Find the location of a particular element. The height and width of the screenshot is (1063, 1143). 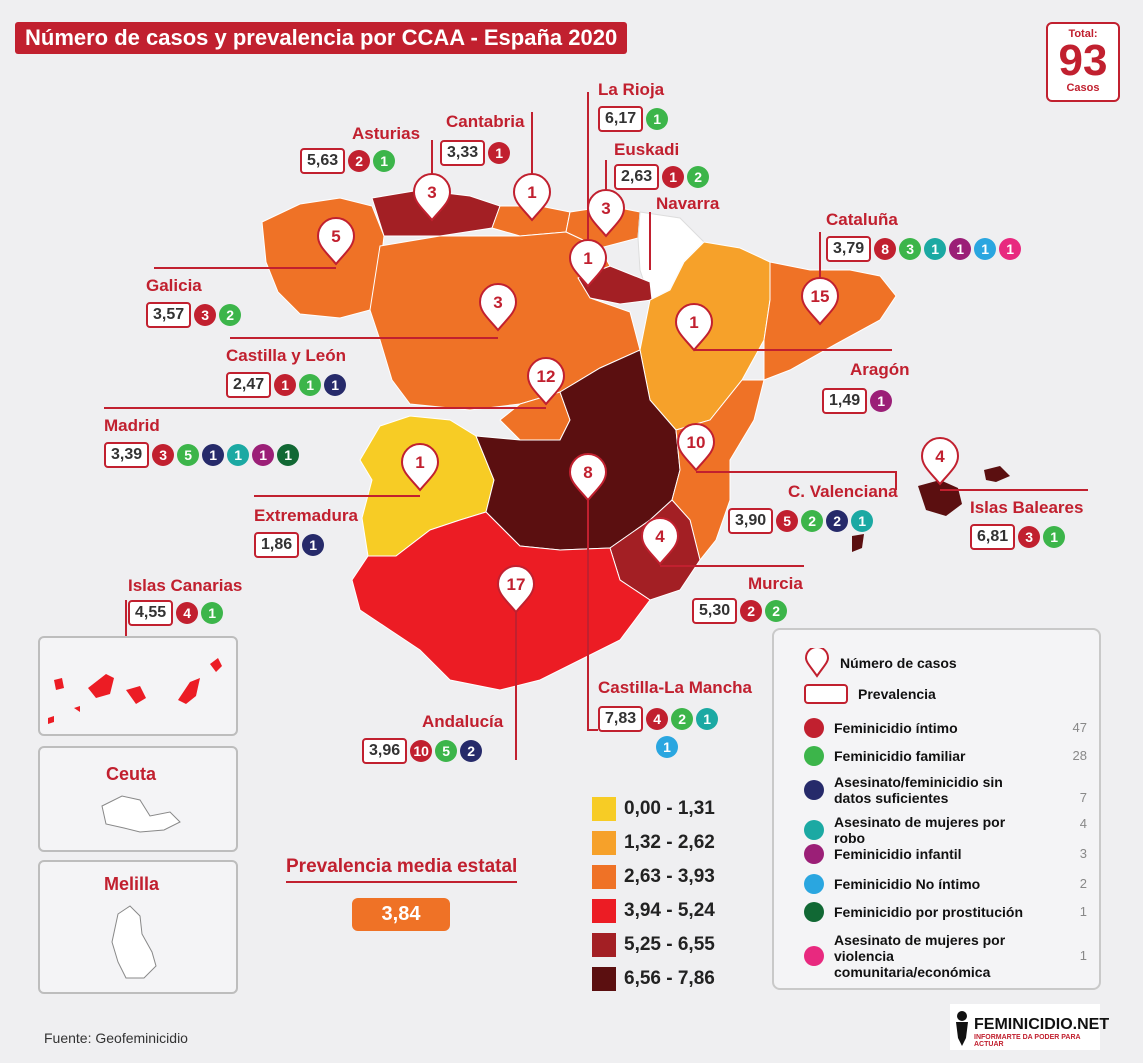

average-label: Prevalencia media estatal is located at coordinates (402, 869).